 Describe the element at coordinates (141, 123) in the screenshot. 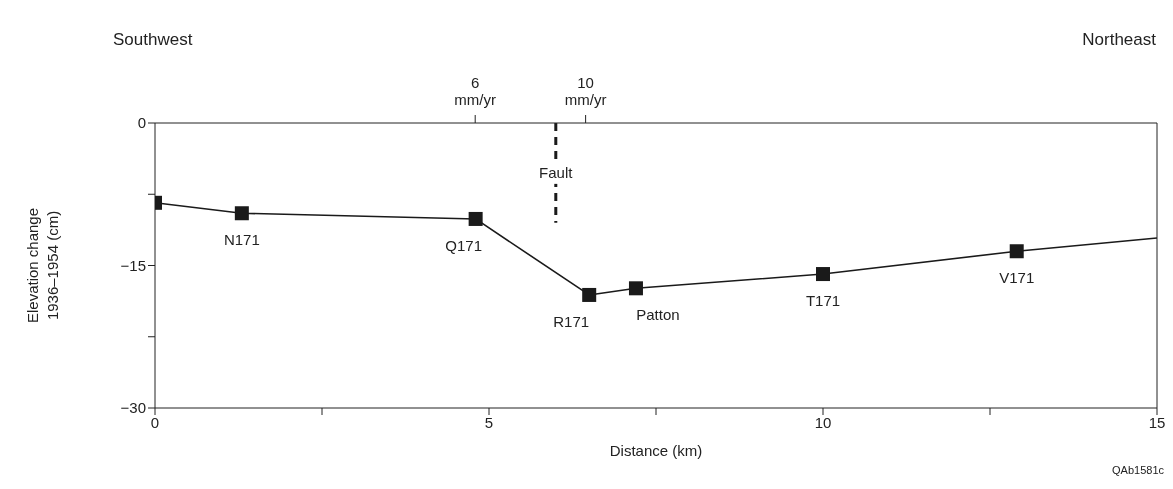

I see `y-tick-label: 0` at that location.